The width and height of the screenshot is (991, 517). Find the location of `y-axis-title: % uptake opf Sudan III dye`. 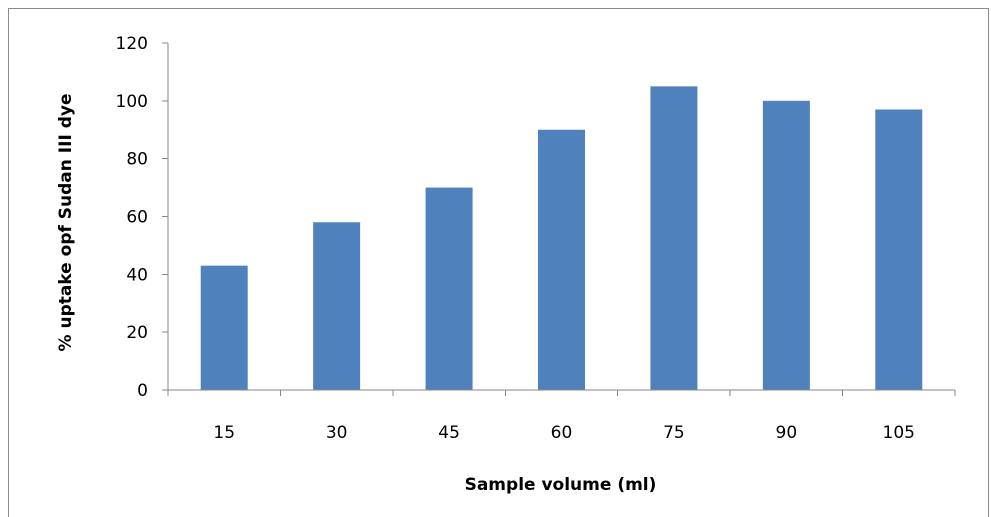

y-axis-title: % uptake opf Sudan III dye is located at coordinates (66, 223).